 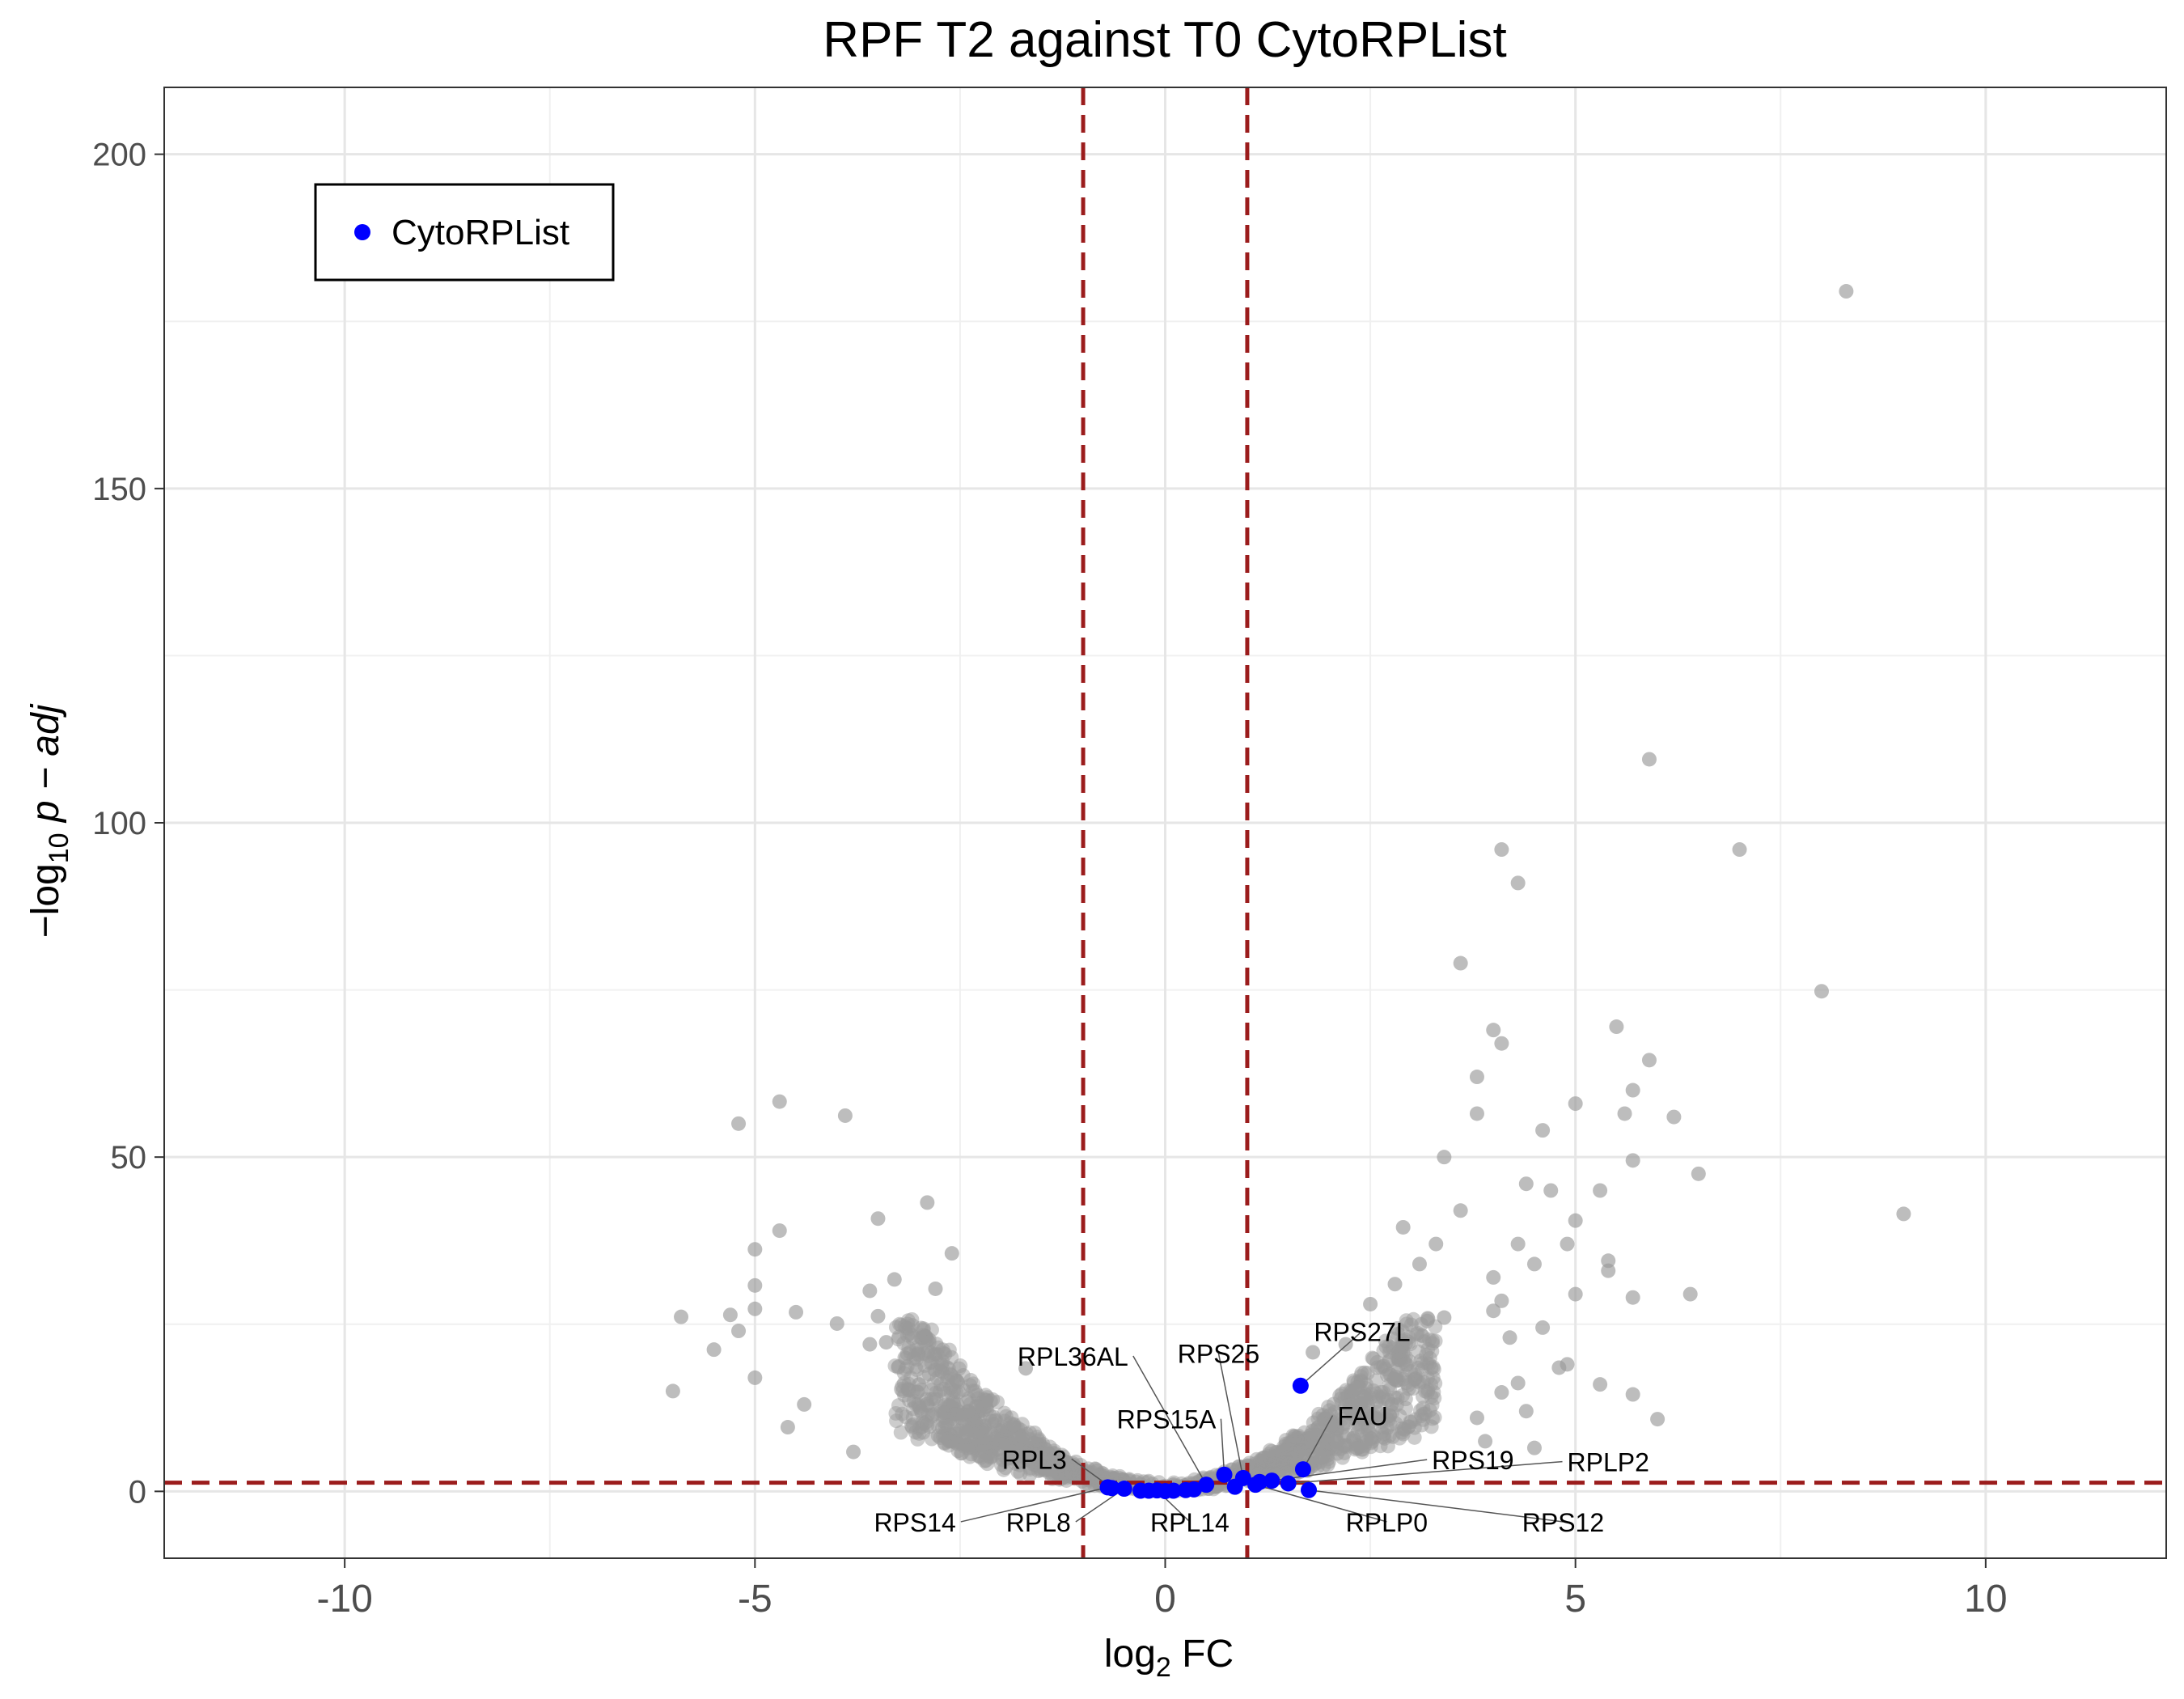 I want to click on gene-label: RPLP2, so click(x=1608, y=1462).